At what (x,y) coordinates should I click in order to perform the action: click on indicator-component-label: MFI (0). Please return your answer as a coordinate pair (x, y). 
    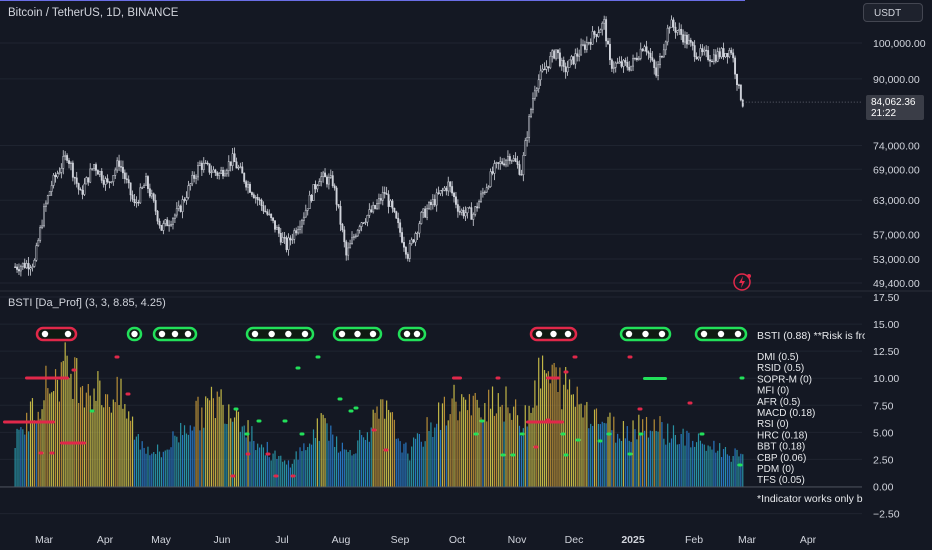
    Looking at the image, I should click on (773, 391).